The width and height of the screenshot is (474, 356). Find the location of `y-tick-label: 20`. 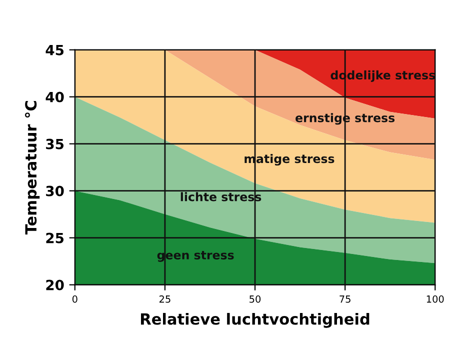

y-tick-label: 20 is located at coordinates (55, 285).